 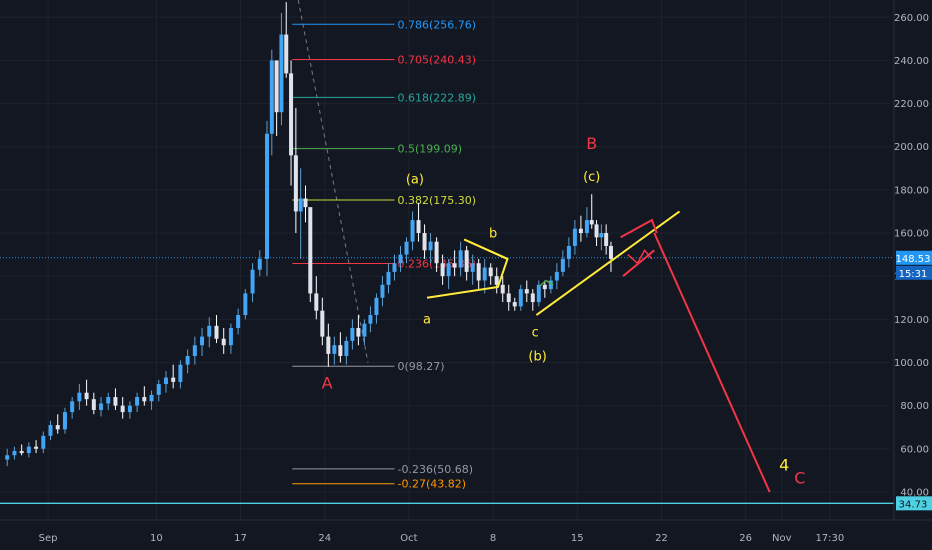 I want to click on fib-level-label: 0.382(175.30), so click(x=436, y=200).